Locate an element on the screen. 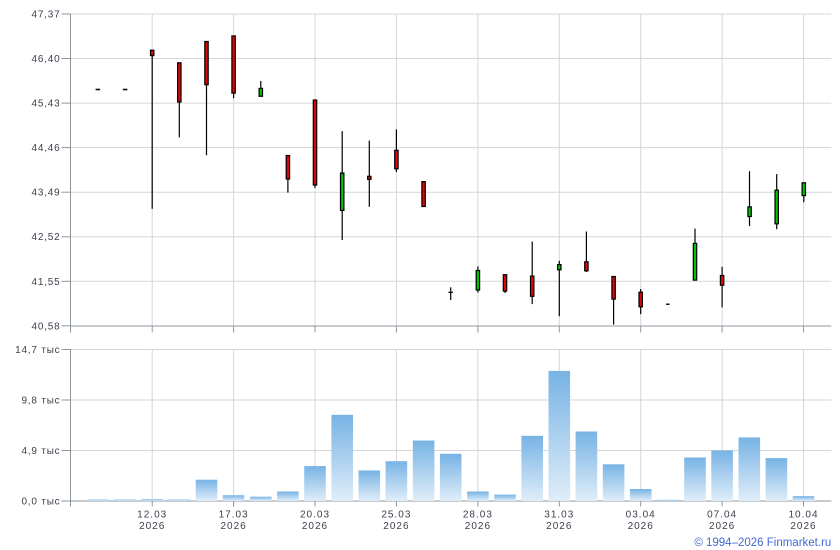 The width and height of the screenshot is (840, 550). svg-text: 20.03 is located at coordinates (315, 515).